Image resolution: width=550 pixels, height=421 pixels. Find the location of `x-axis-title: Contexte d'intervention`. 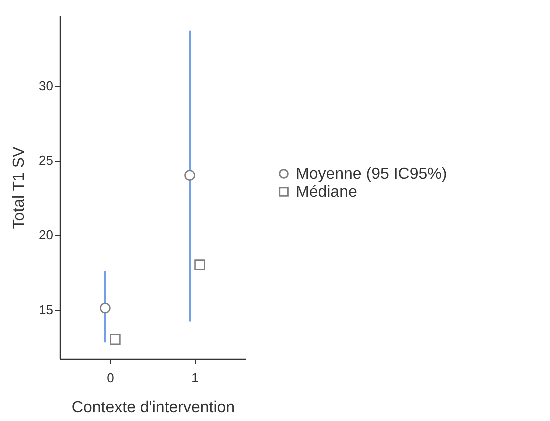

x-axis-title: Contexte d'intervention is located at coordinates (154, 408).